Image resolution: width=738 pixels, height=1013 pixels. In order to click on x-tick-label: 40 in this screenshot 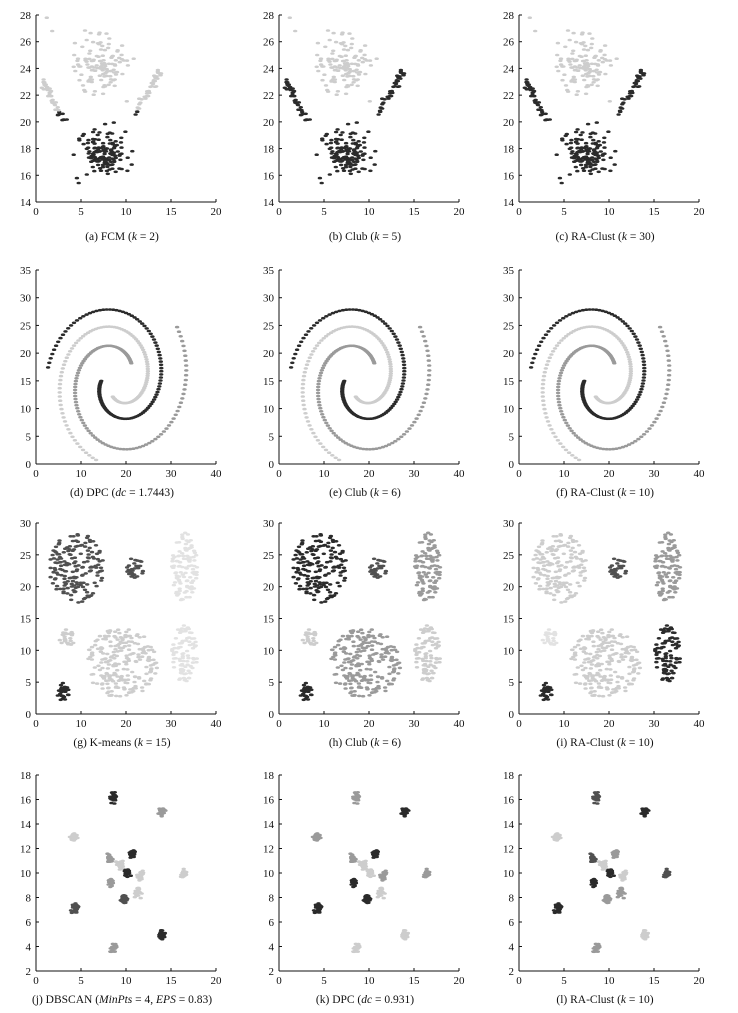, I will do `click(460, 474)`.